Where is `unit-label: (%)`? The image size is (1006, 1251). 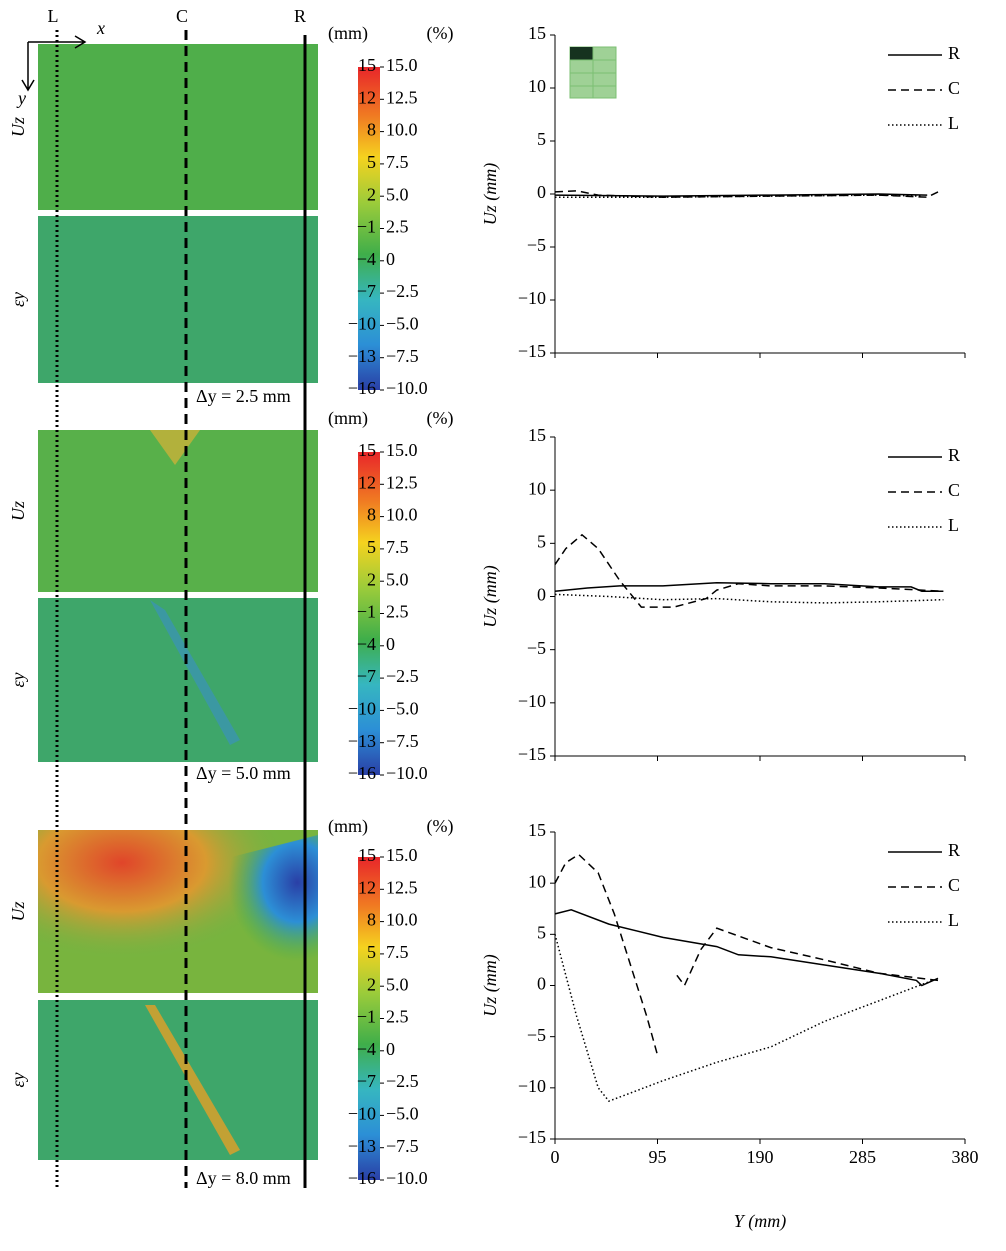
unit-label: (%) is located at coordinates (440, 418).